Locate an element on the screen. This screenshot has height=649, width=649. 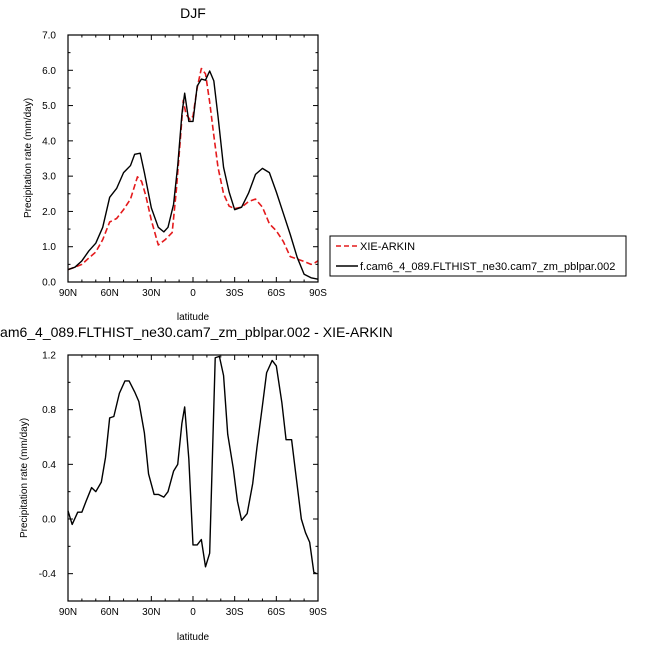
y-tick-label: 2.0 is located at coordinates (49, 212).